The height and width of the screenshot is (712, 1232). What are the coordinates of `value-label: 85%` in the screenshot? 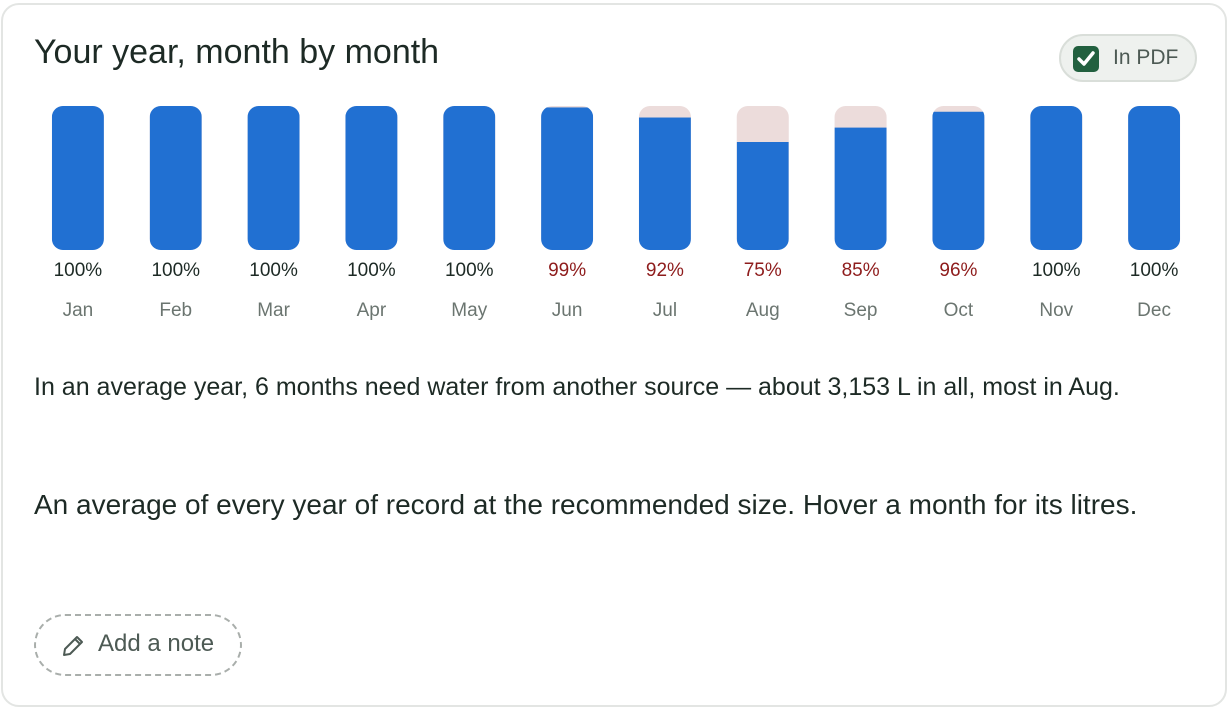 It's located at (861, 270).